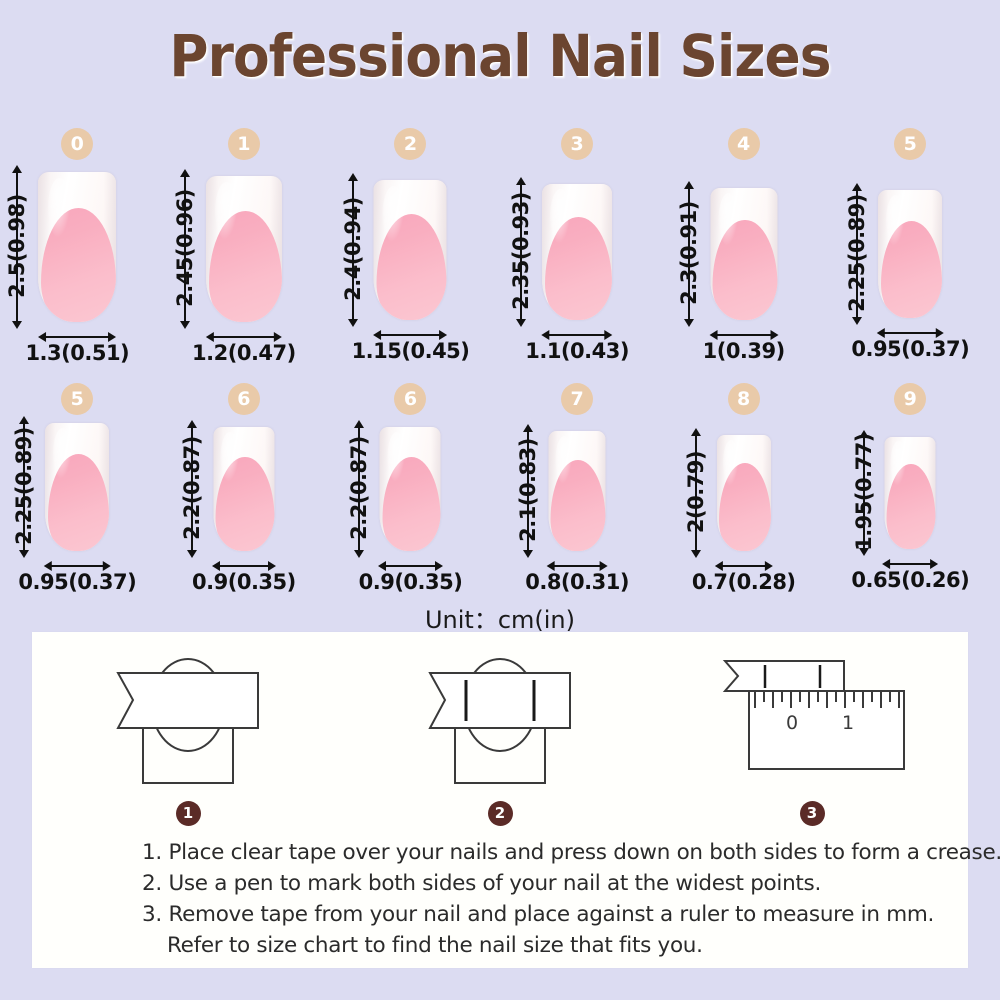 The image size is (1000, 1000). I want to click on nail-size-cell: 2 2.4(0.94) 1.15(0.45), so click(416, 248).